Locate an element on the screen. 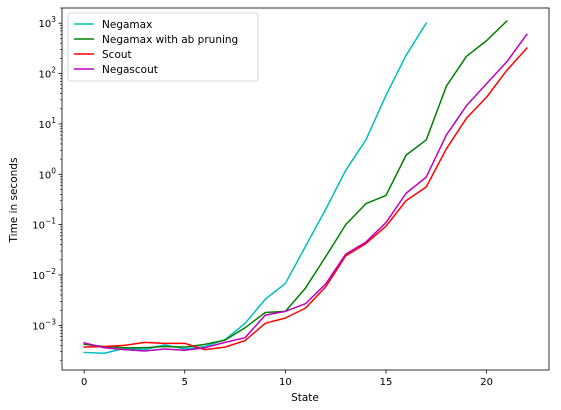 The height and width of the screenshot is (410, 561). legend-label-3: Negascout is located at coordinates (130, 70).